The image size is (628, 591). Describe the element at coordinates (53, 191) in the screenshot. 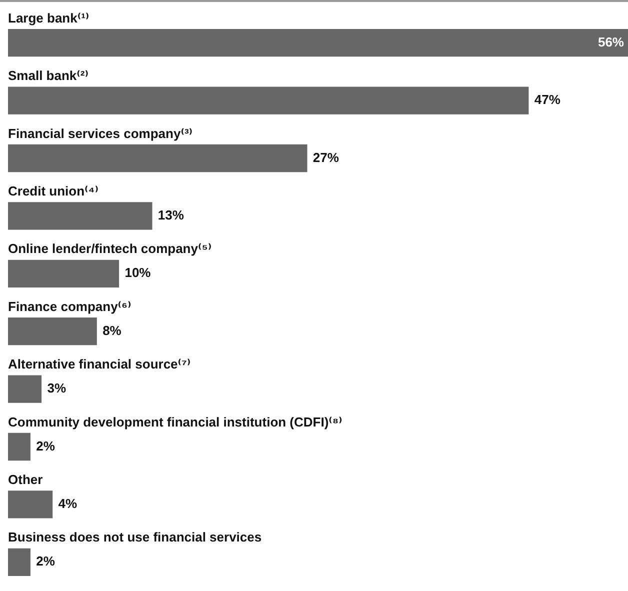

I see `y-tick-label: Credit union⁽⁴⁾` at that location.